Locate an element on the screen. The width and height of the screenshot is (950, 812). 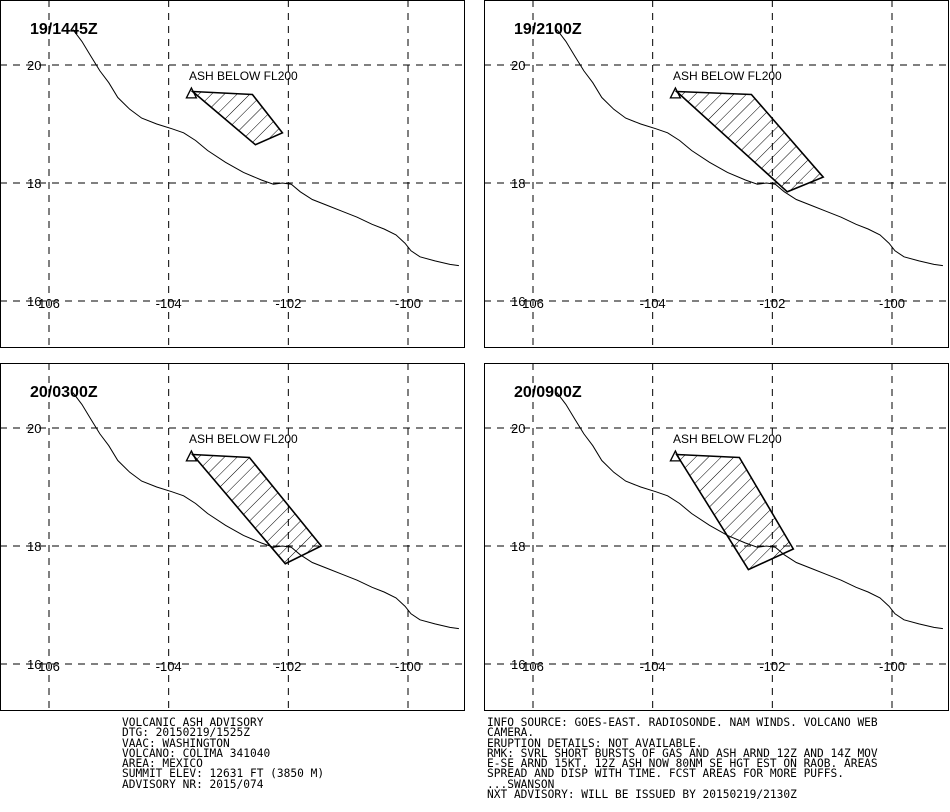
forecast-time-label: 20/0300Z is located at coordinates (64, 392).